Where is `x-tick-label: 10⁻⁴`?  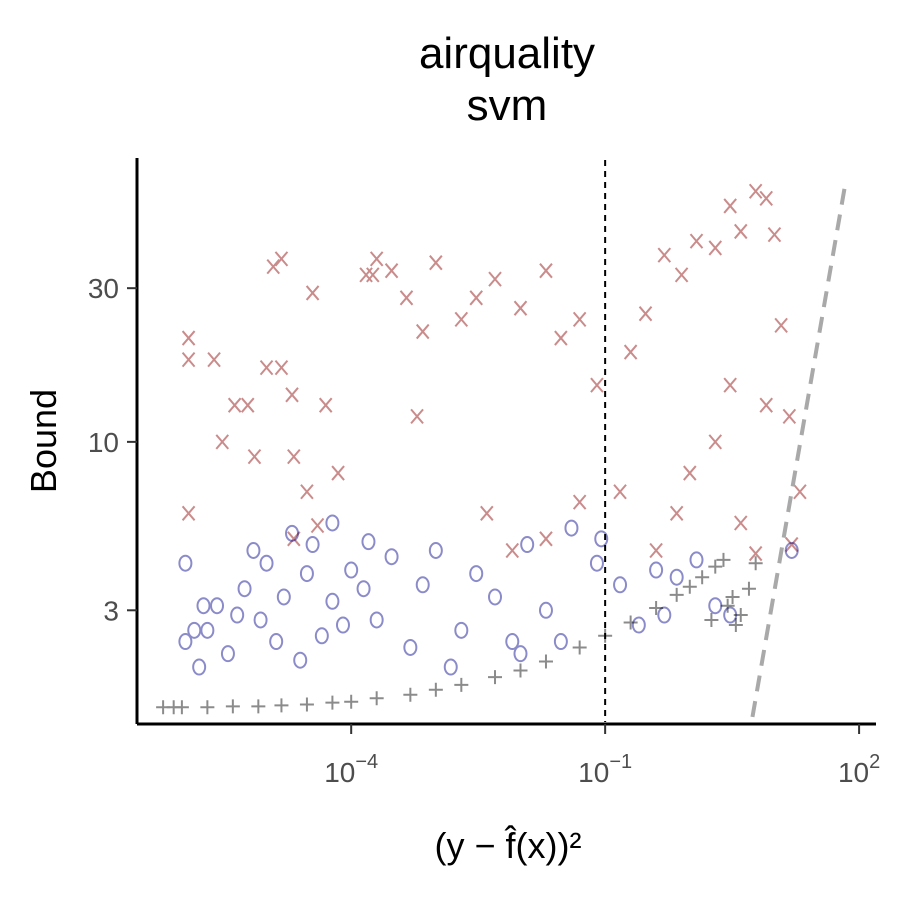
x-tick-label: 10⁻⁴ is located at coordinates (351, 769).